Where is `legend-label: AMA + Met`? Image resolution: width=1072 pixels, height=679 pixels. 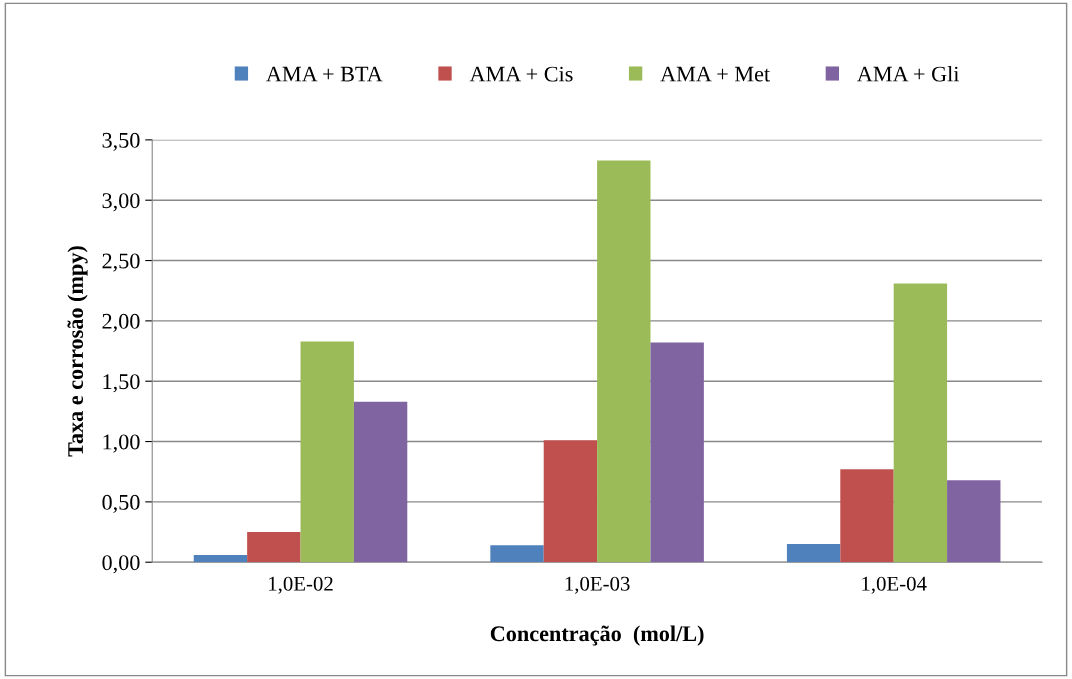 legend-label: AMA + Met is located at coordinates (715, 74).